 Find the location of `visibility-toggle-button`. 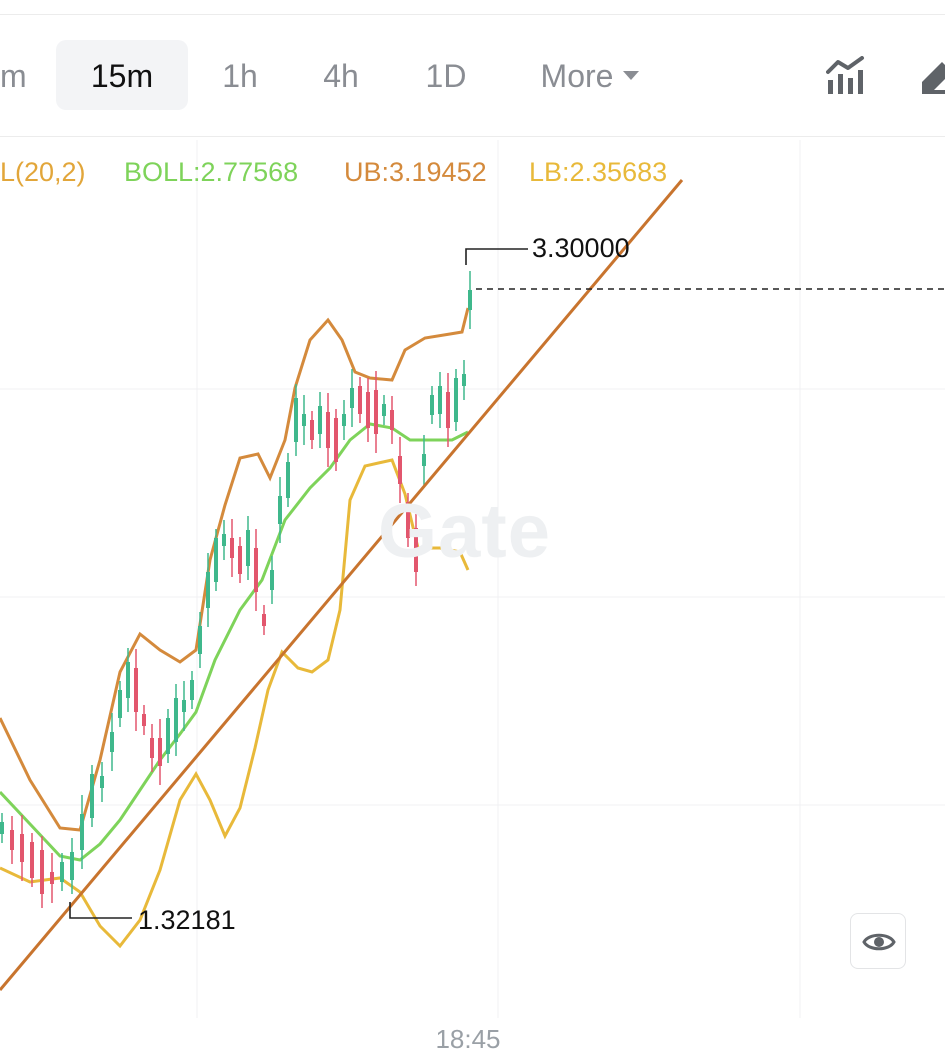

visibility-toggle-button is located at coordinates (878, 941).